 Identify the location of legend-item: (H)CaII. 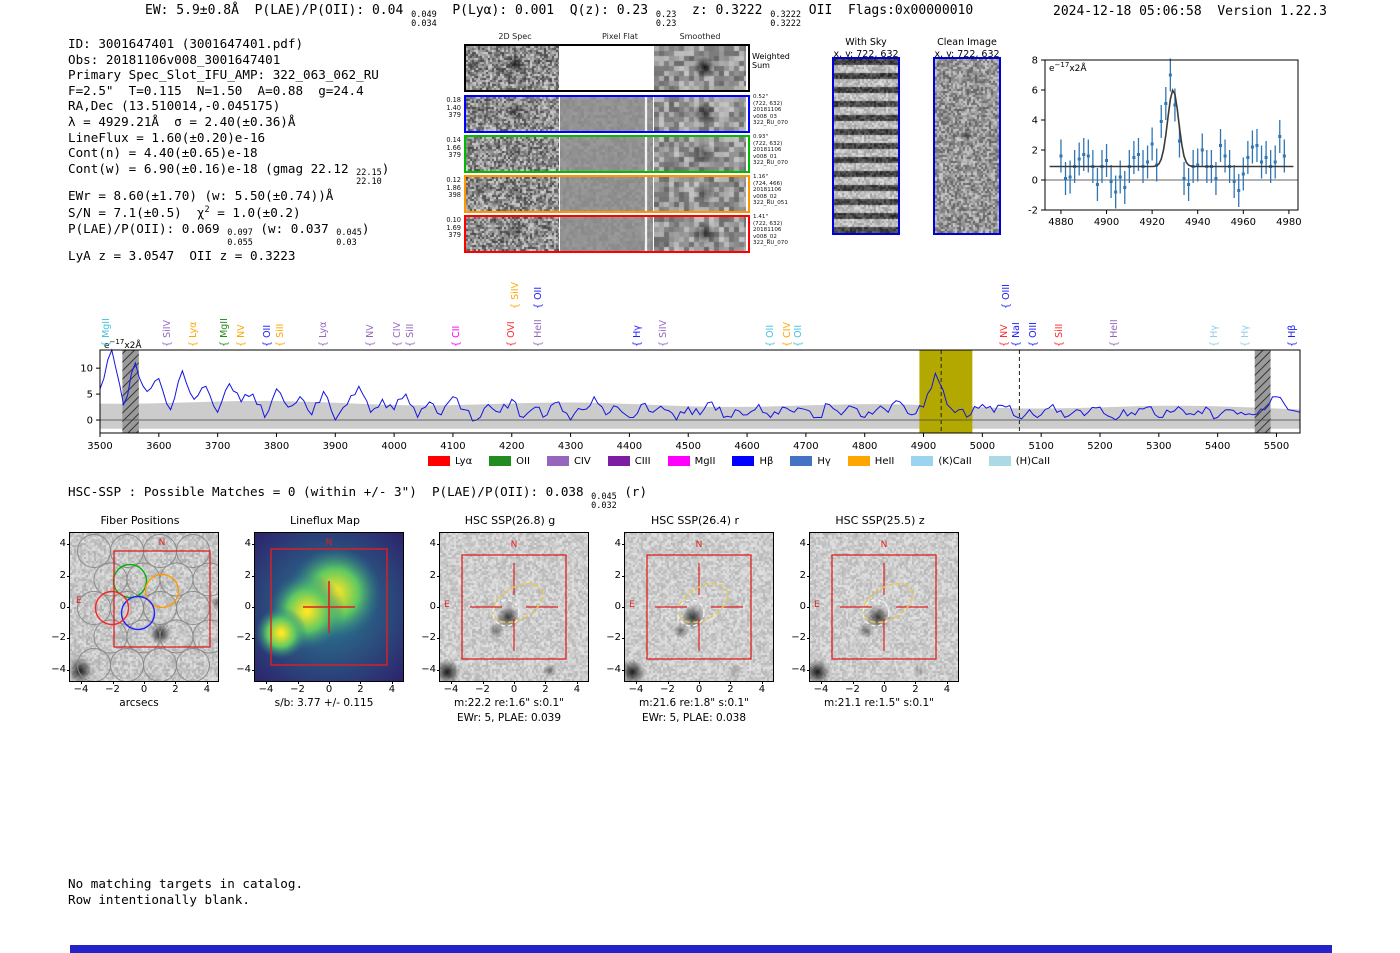
(1019, 461).